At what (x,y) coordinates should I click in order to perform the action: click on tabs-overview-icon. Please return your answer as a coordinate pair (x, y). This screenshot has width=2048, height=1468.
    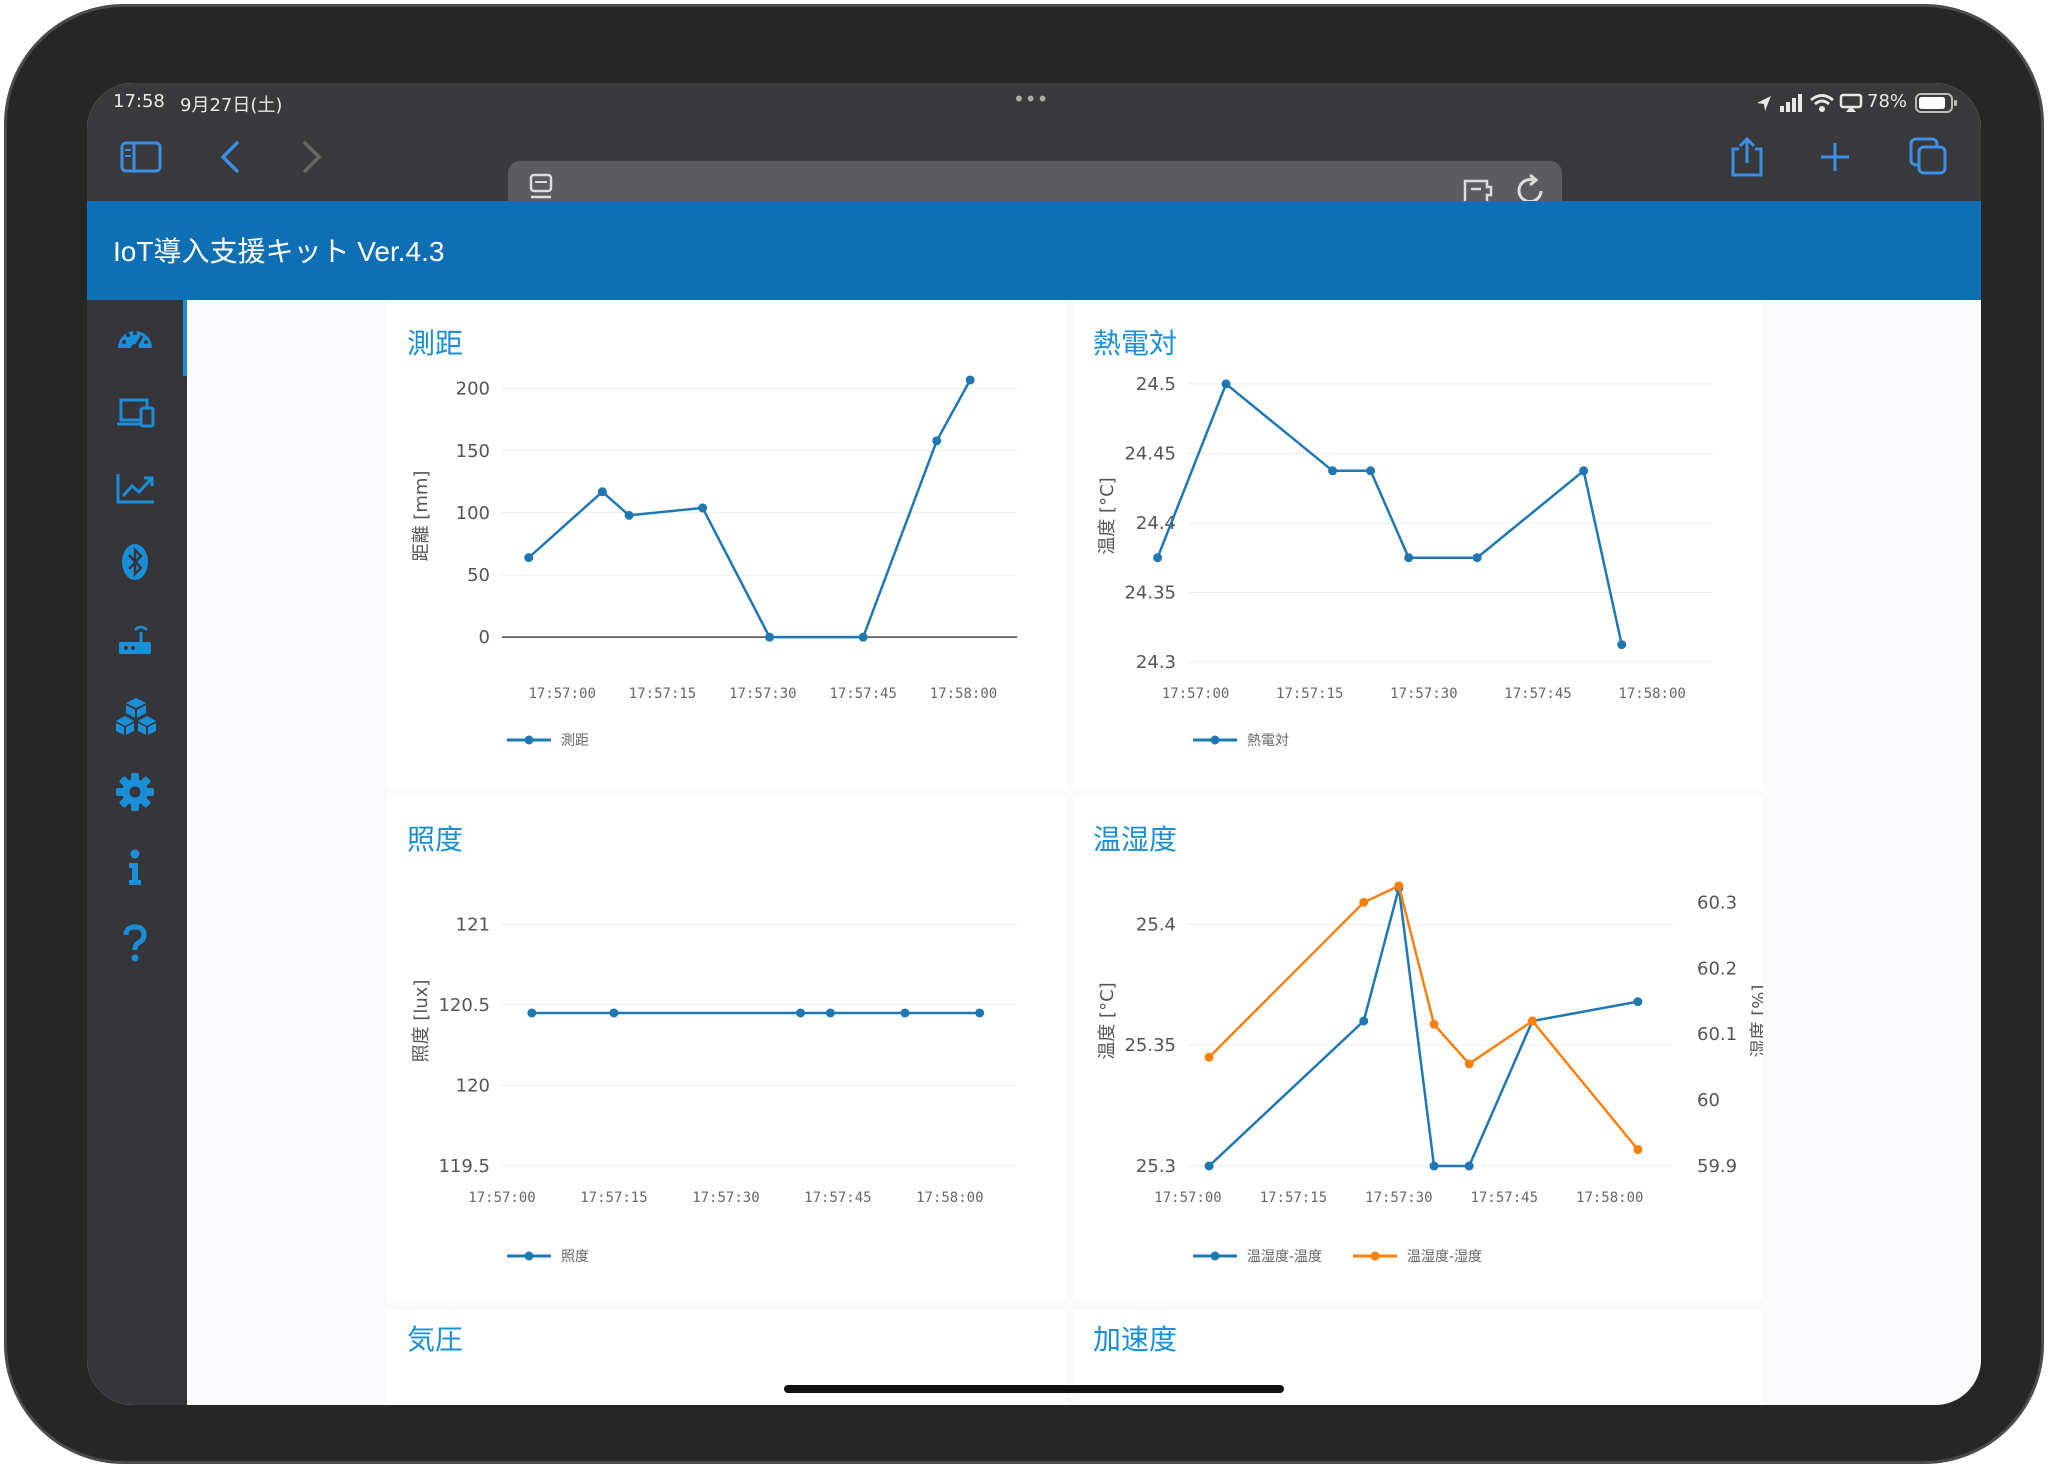
    Looking at the image, I should click on (1928, 156).